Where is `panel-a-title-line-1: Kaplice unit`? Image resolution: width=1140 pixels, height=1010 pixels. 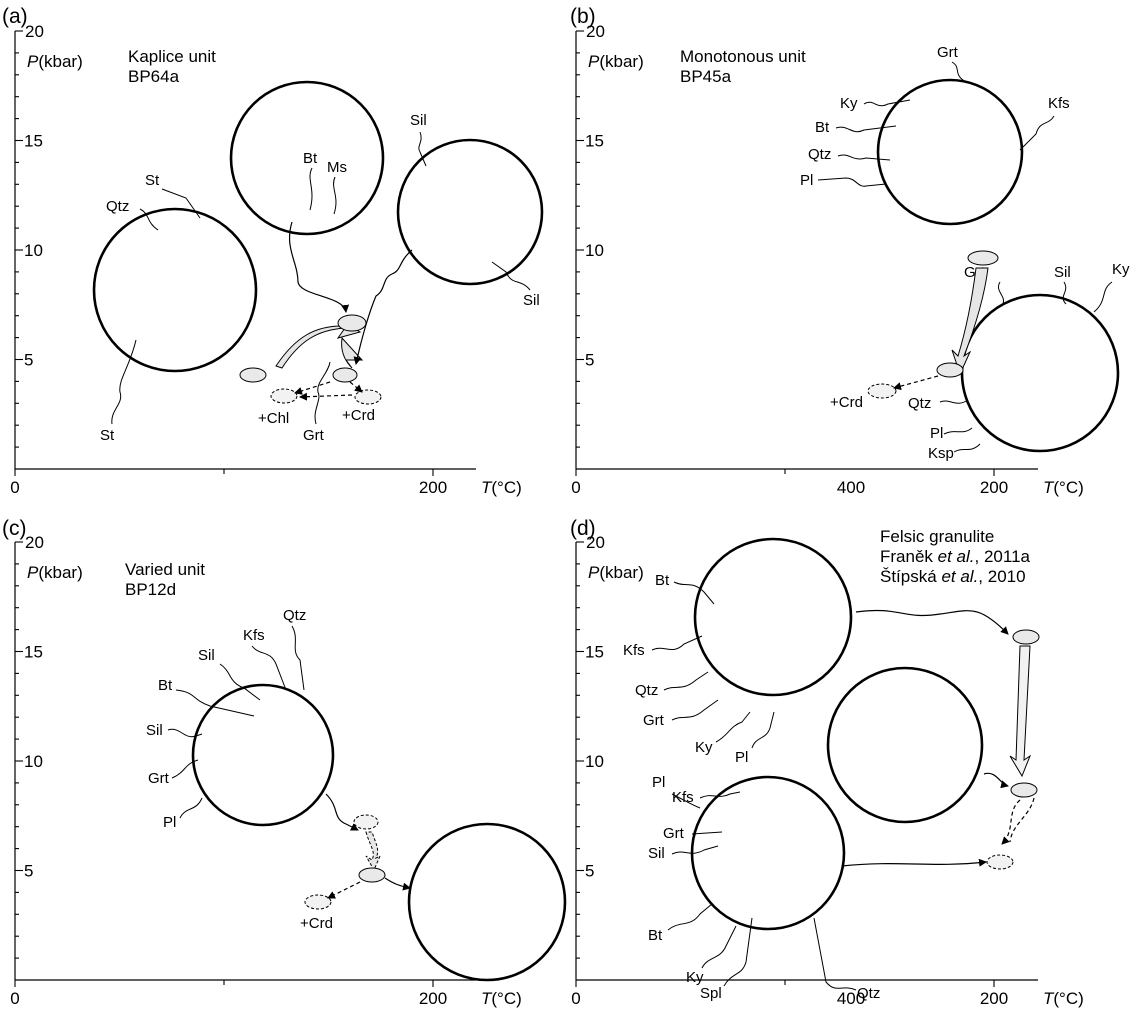
panel-a-title-line-1: Kaplice unit is located at coordinates (172, 56).